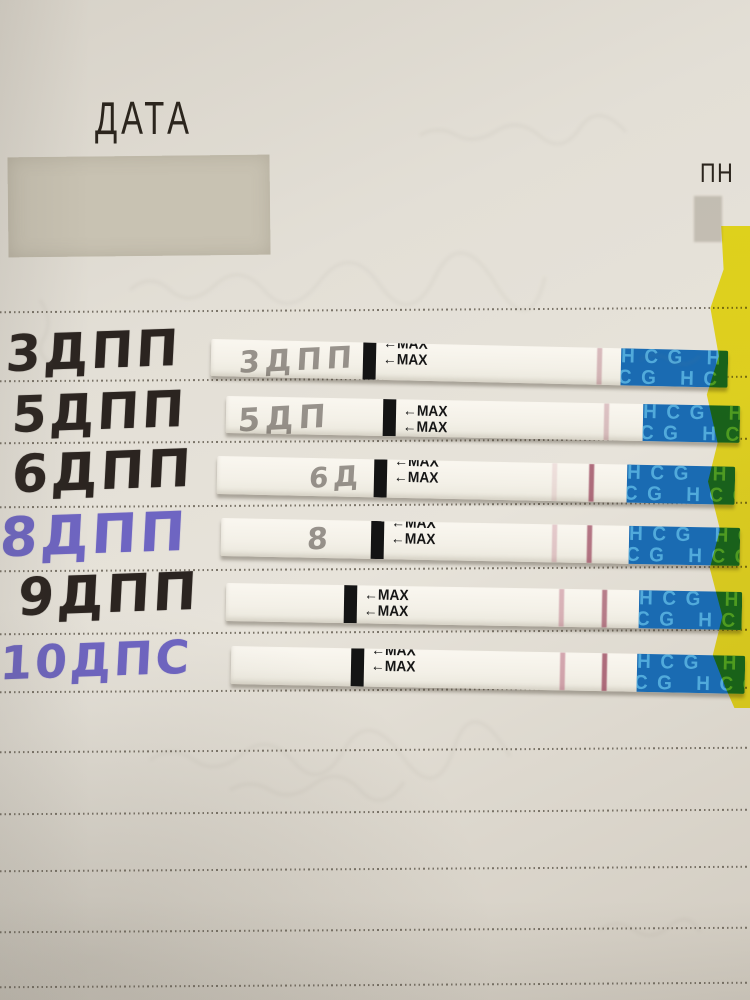 The width and height of the screenshot is (750, 1000). What do you see at coordinates (708, 219) in the screenshot?
I see `gray-smudge` at bounding box center [708, 219].